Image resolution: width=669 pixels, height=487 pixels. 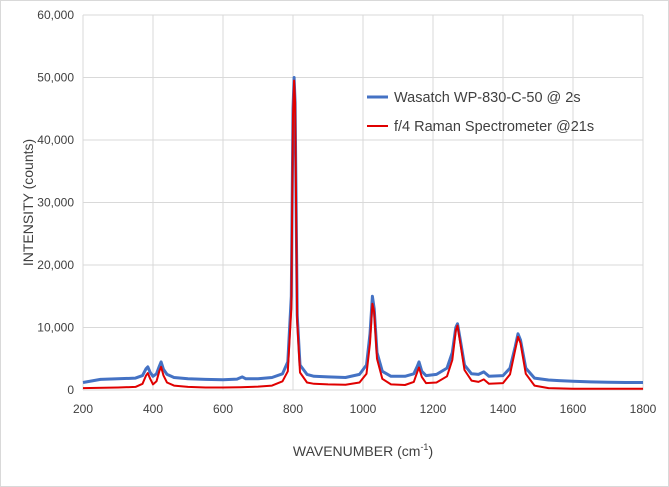 I want to click on x-axis-label-main: WAVENUMBER (cm, so click(x=357, y=451).